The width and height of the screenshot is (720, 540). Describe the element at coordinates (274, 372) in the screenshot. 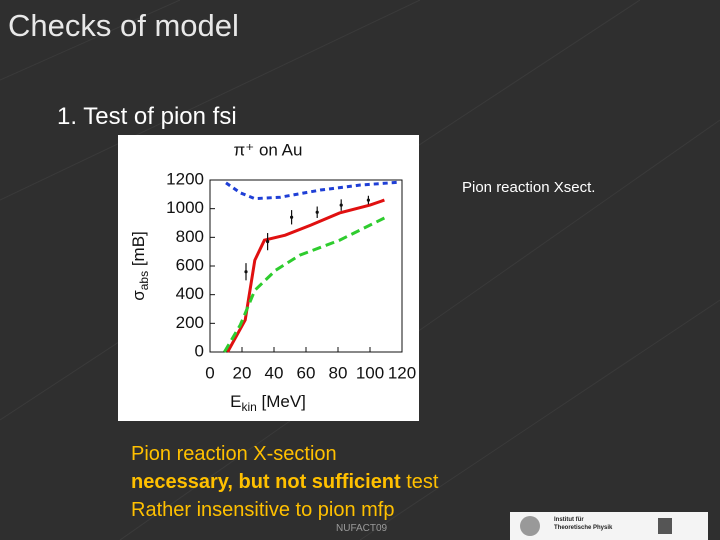

I see `x-tick-label: 40` at that location.